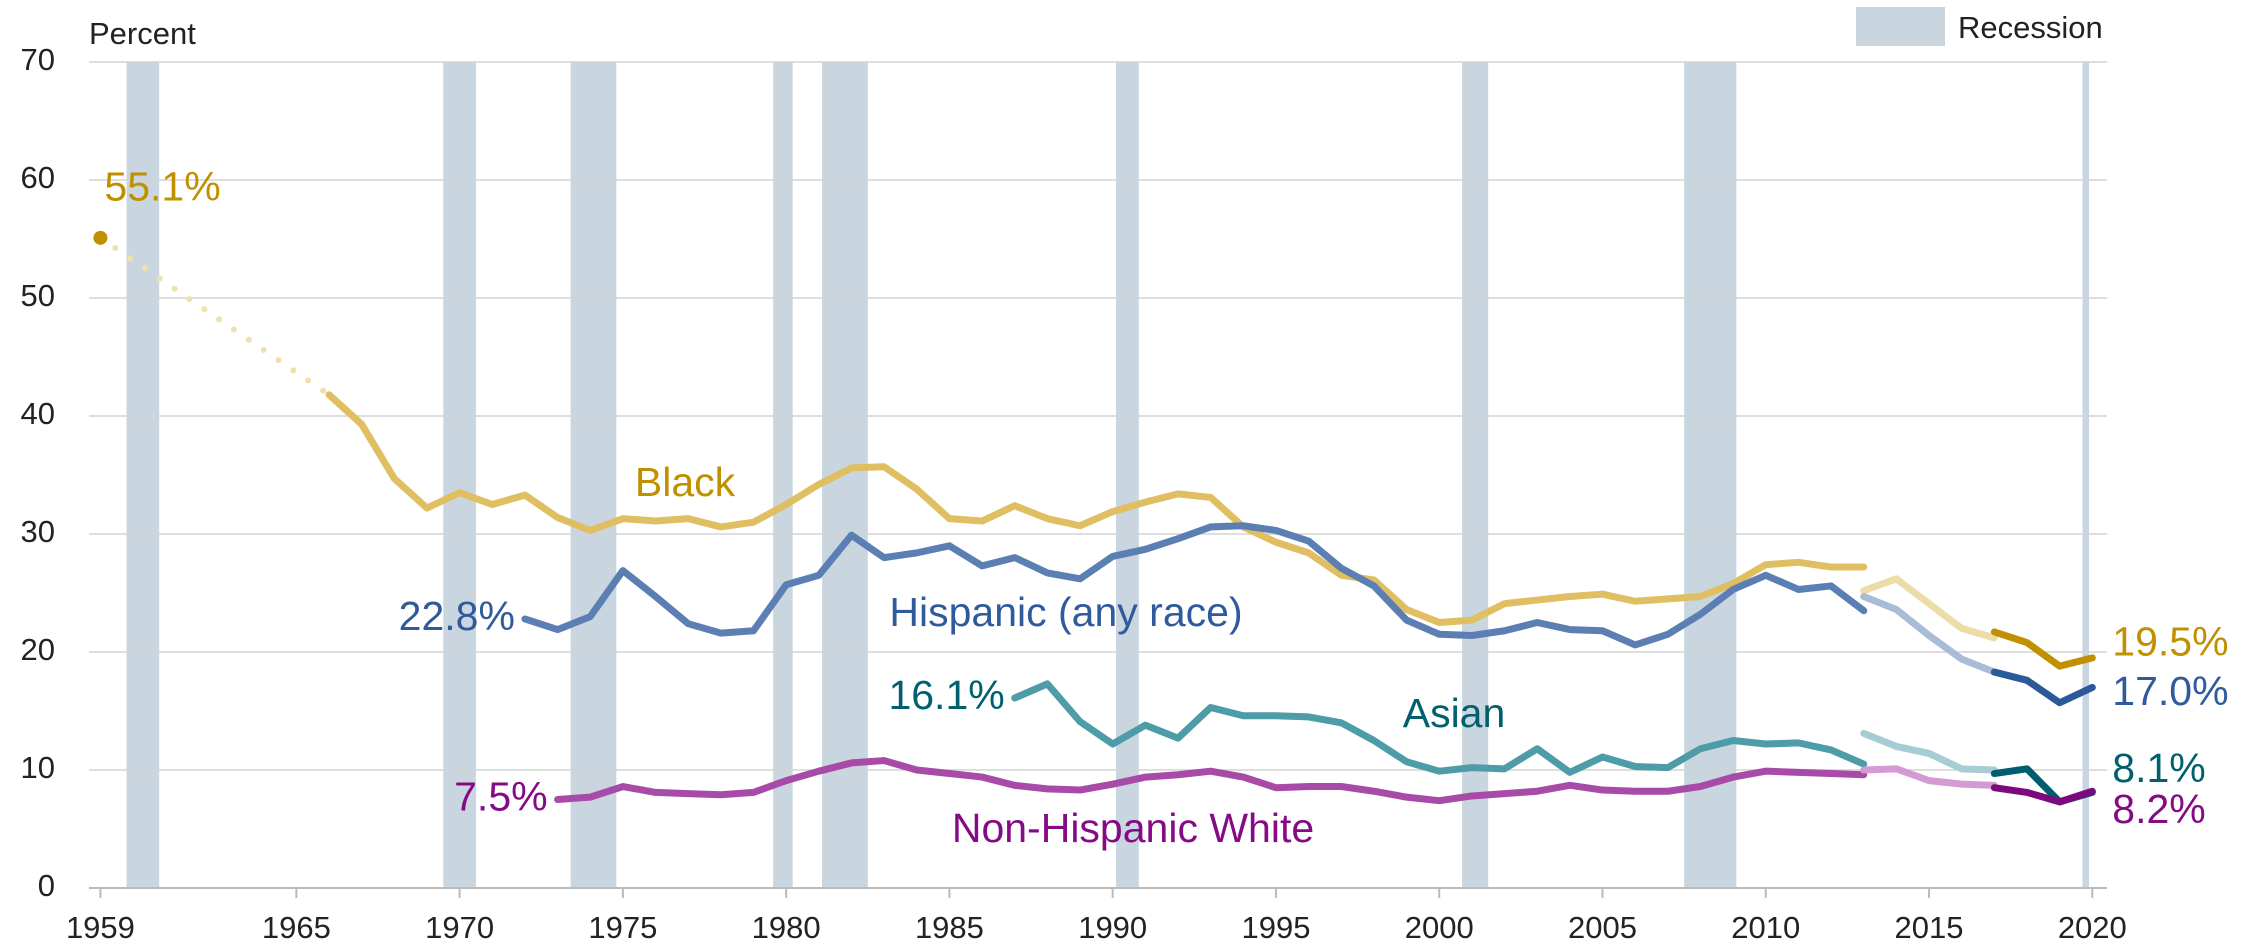 This screenshot has width=2246, height=948. Describe the element at coordinates (2170, 642) in the screenshot. I see `value-label: 19.5%` at that location.